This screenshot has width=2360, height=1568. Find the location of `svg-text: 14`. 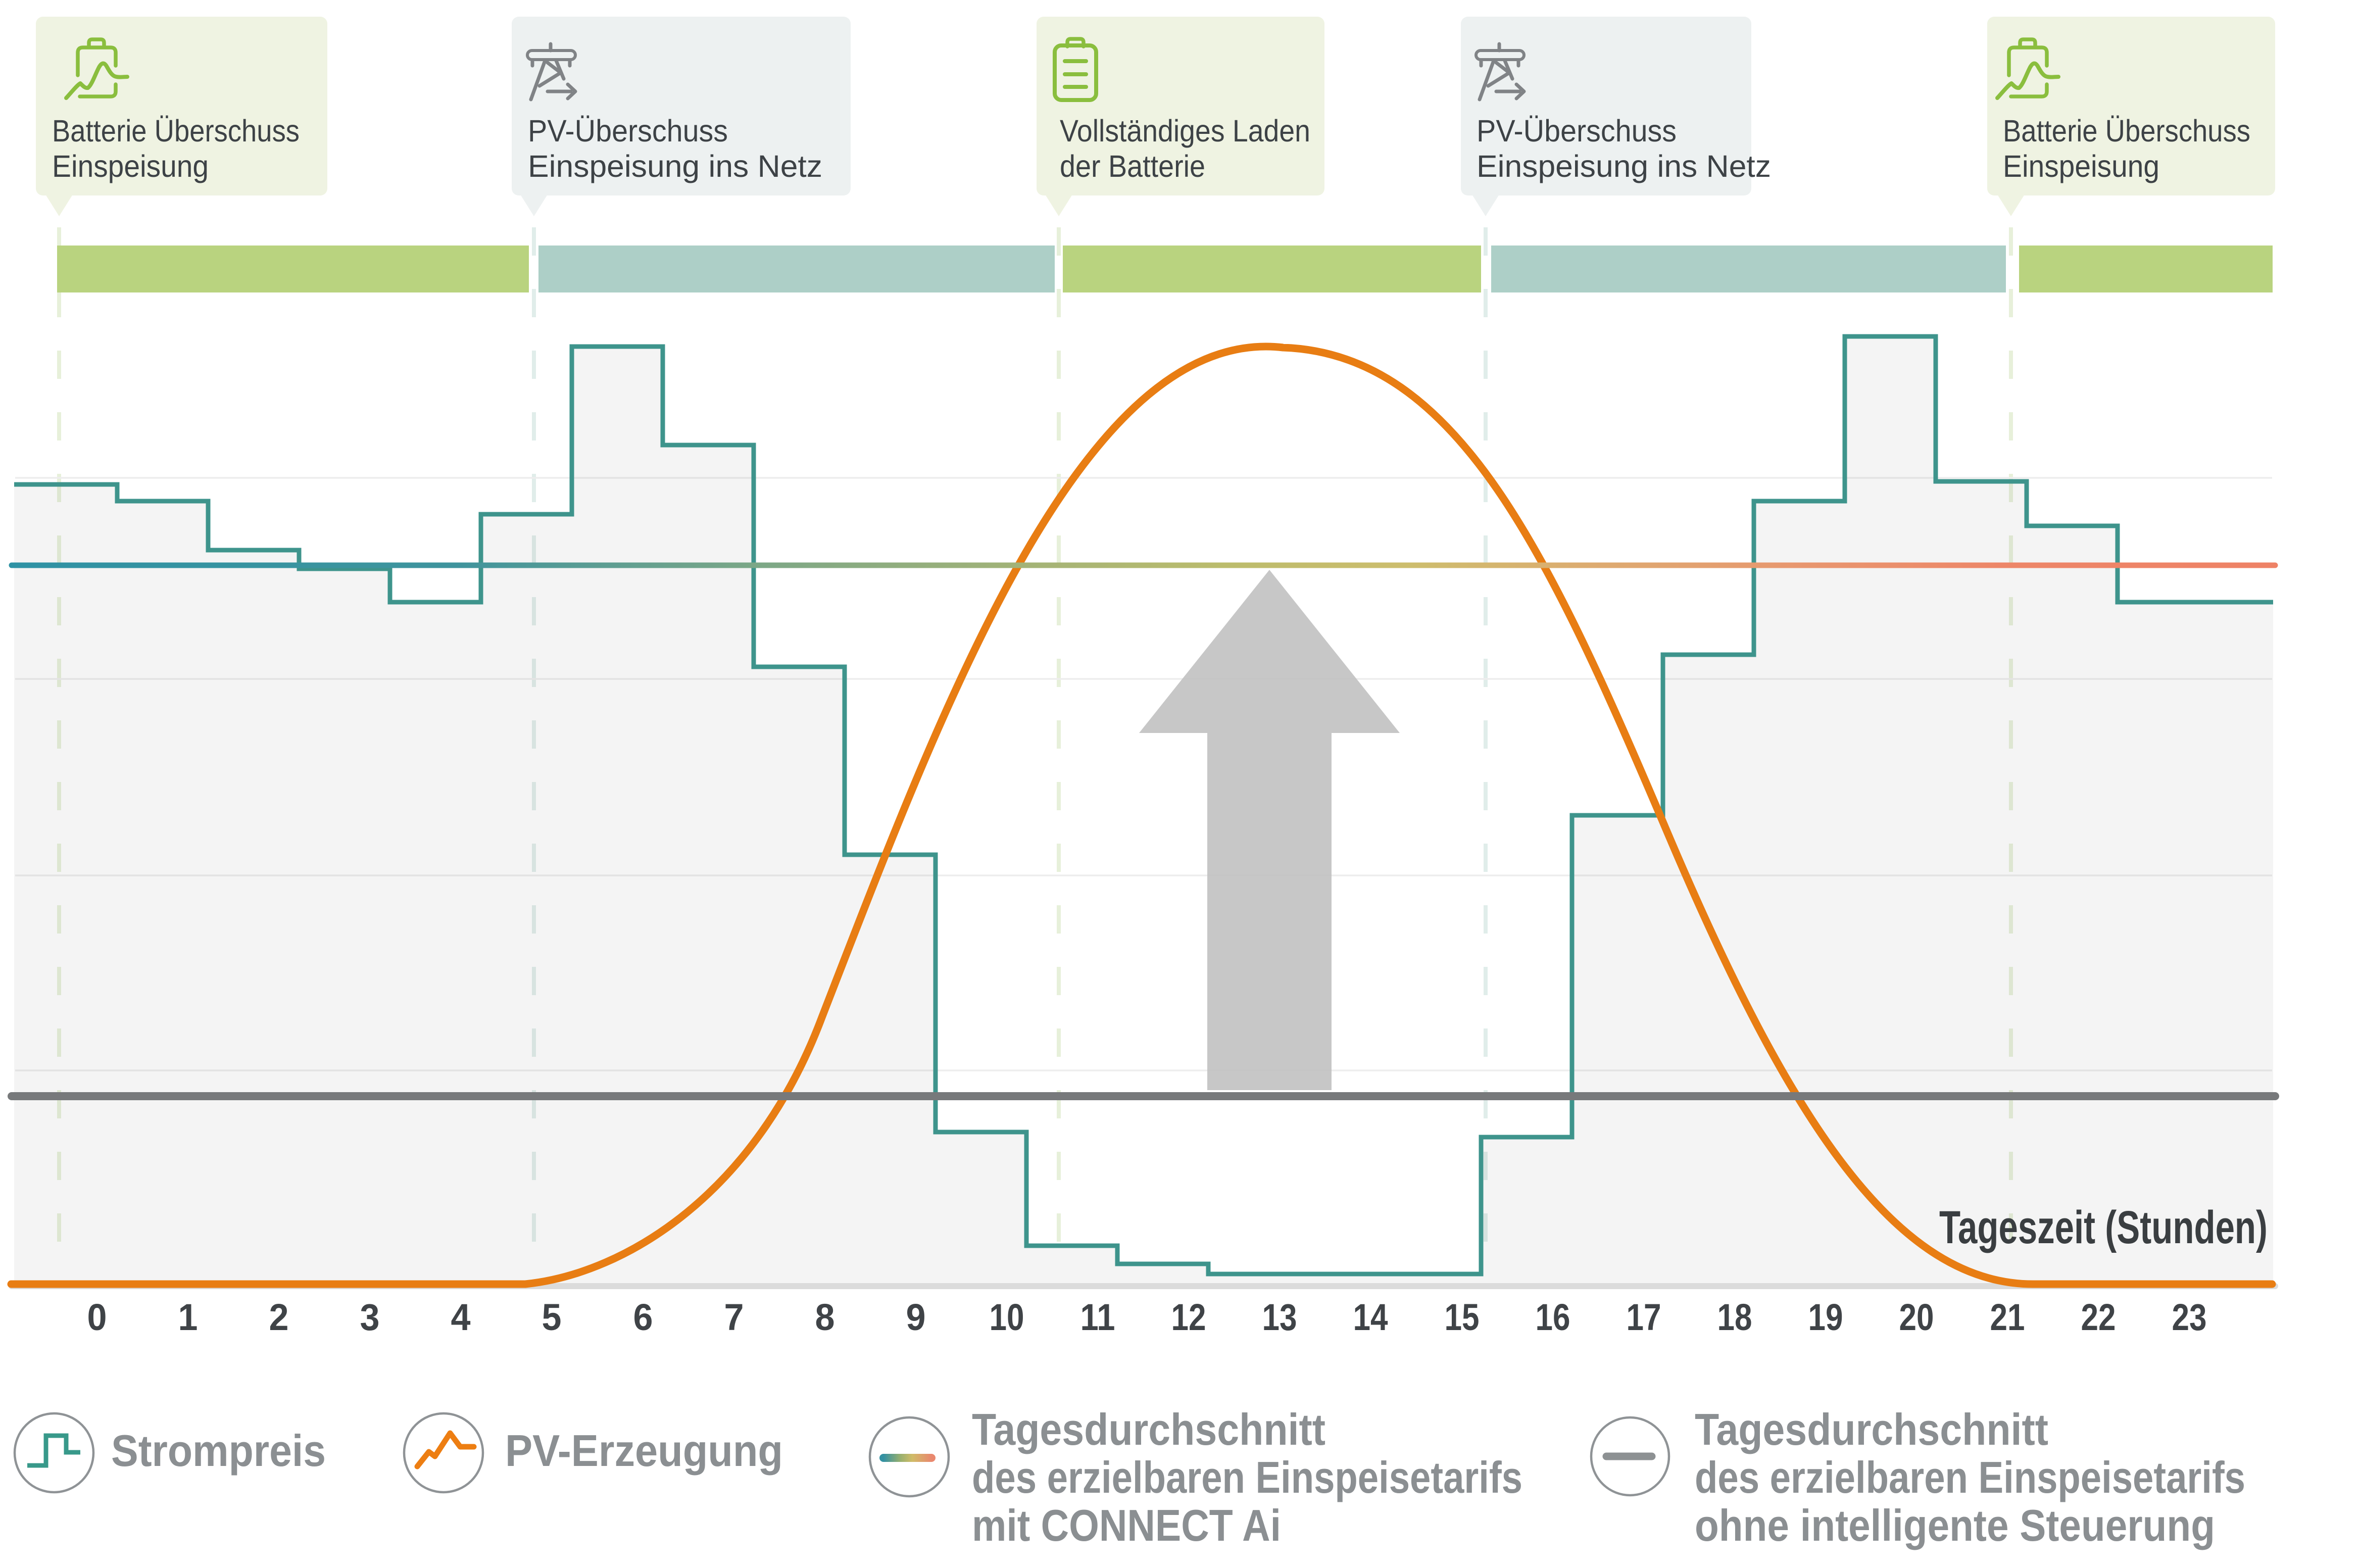

svg-text: 14 is located at coordinates (1370, 1317).